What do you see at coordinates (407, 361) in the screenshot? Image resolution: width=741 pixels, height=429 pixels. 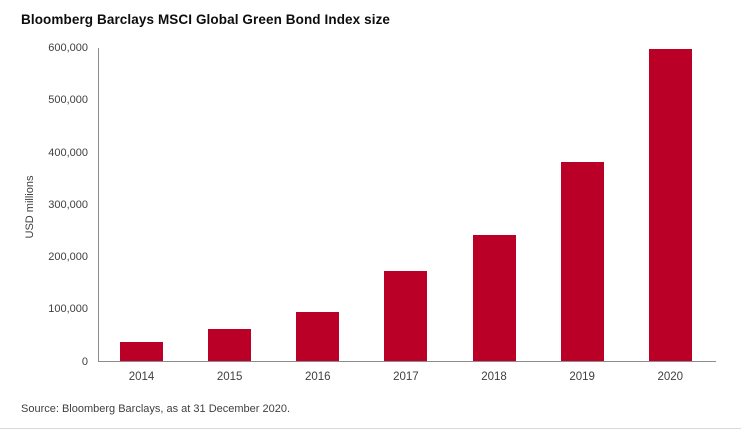 I see `x-axis-line` at bounding box center [407, 361].